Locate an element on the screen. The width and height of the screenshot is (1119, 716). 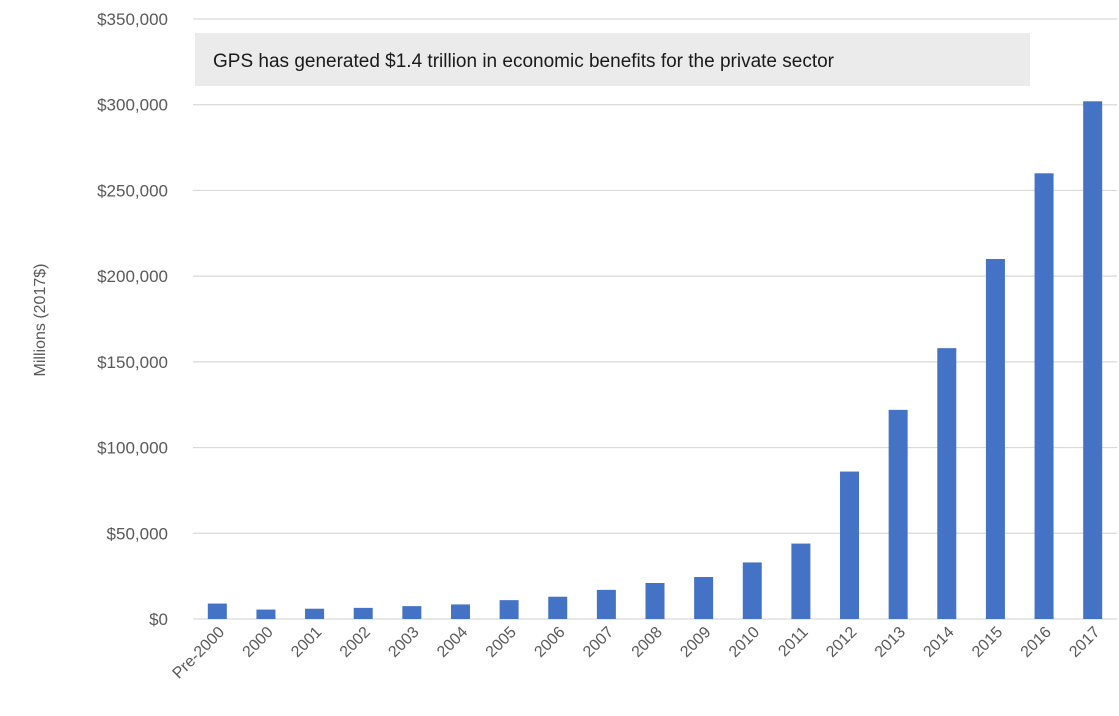
bar-2016 is located at coordinates (1044, 396).